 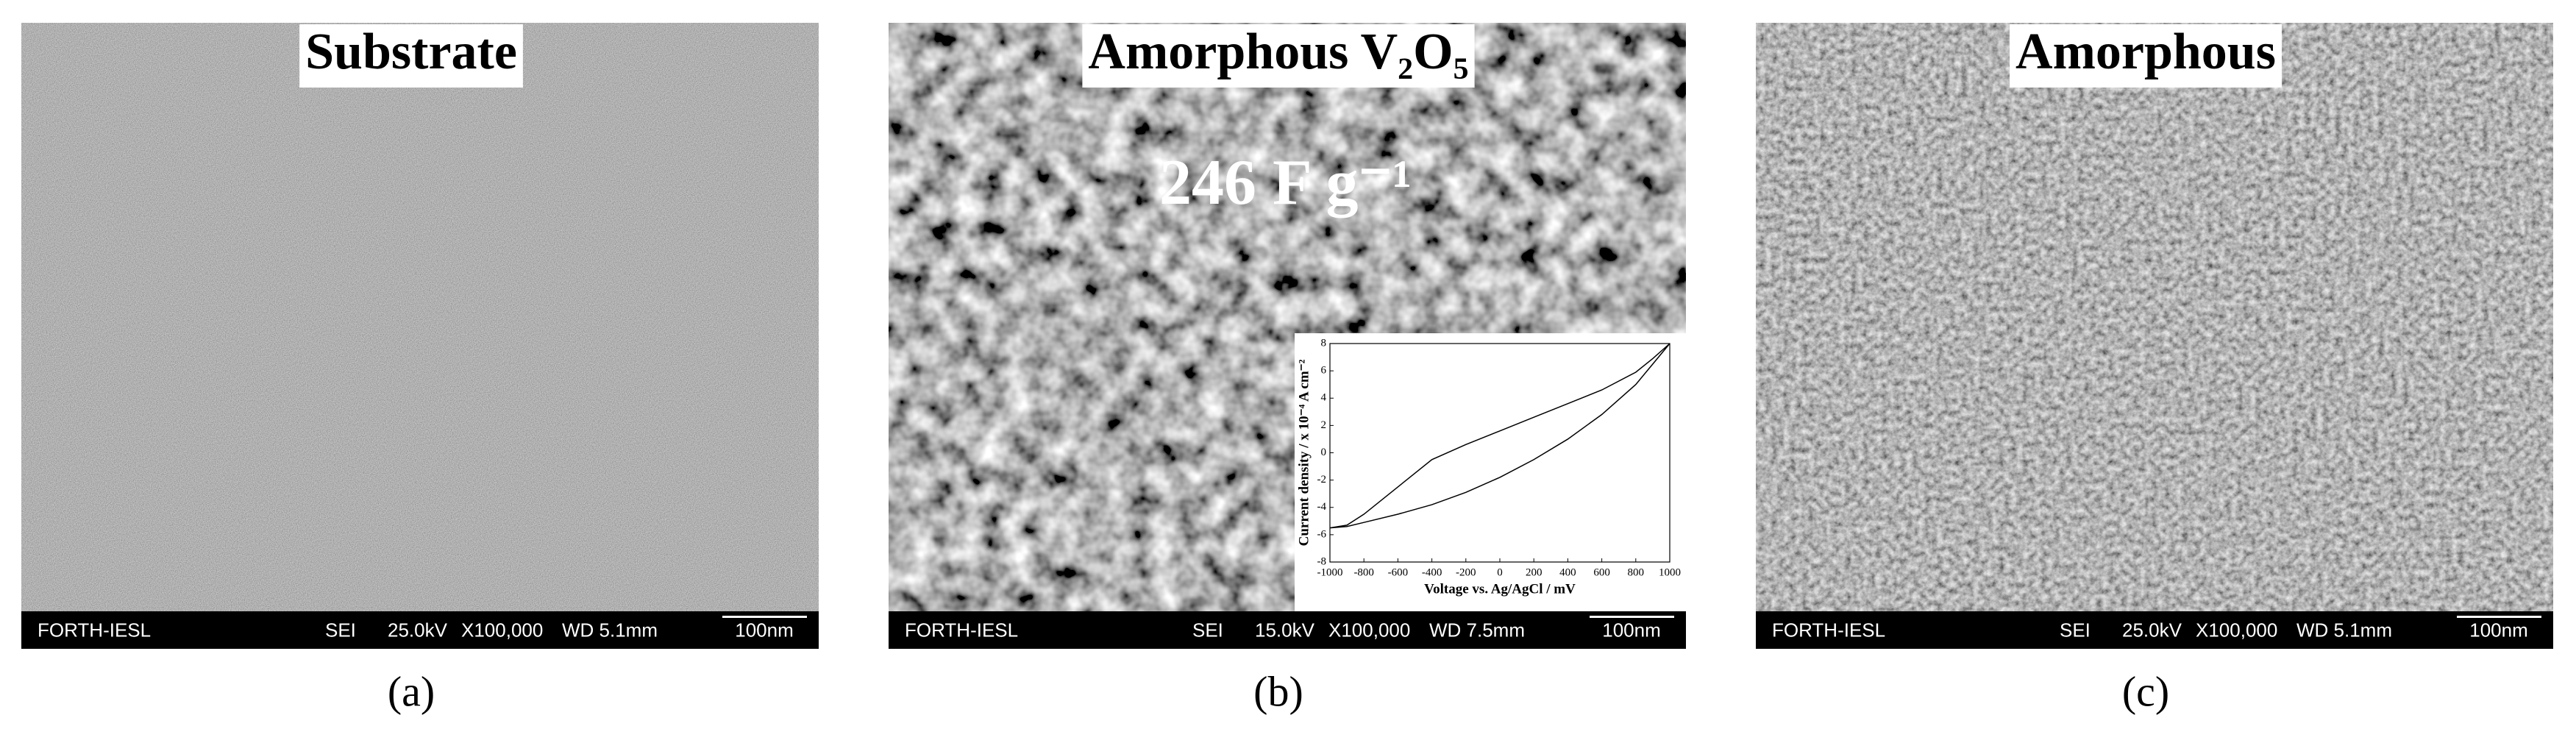 I want to click on x-tick-label: 800, so click(x=1636, y=572).